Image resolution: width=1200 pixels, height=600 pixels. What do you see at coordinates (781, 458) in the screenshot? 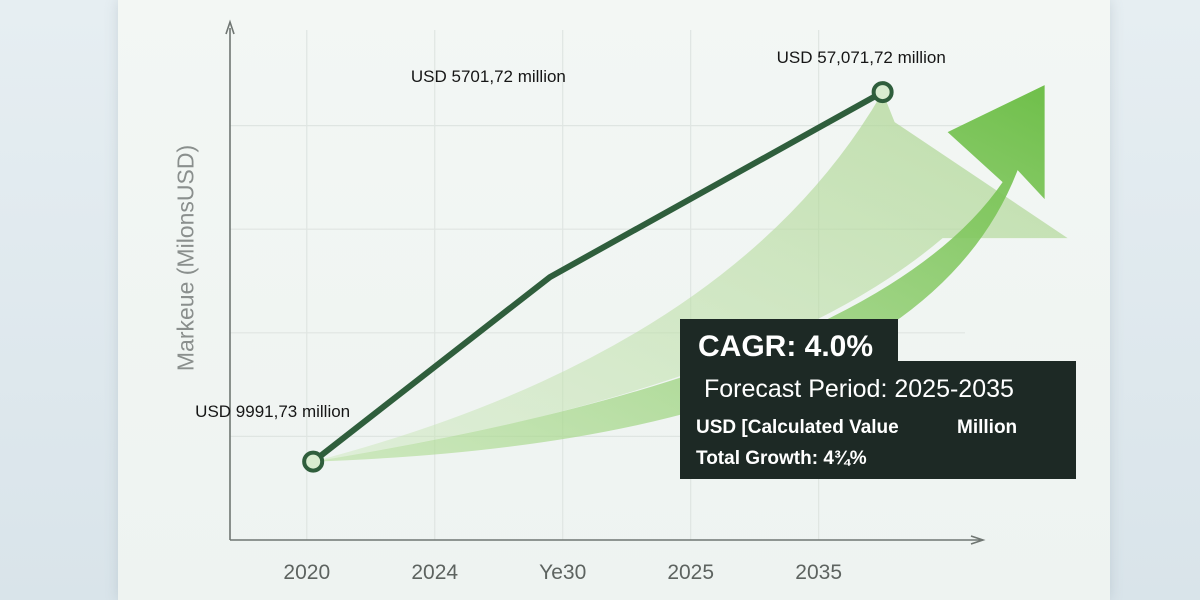
I see `total-growth-text: Total Growth: 4¾%` at bounding box center [781, 458].